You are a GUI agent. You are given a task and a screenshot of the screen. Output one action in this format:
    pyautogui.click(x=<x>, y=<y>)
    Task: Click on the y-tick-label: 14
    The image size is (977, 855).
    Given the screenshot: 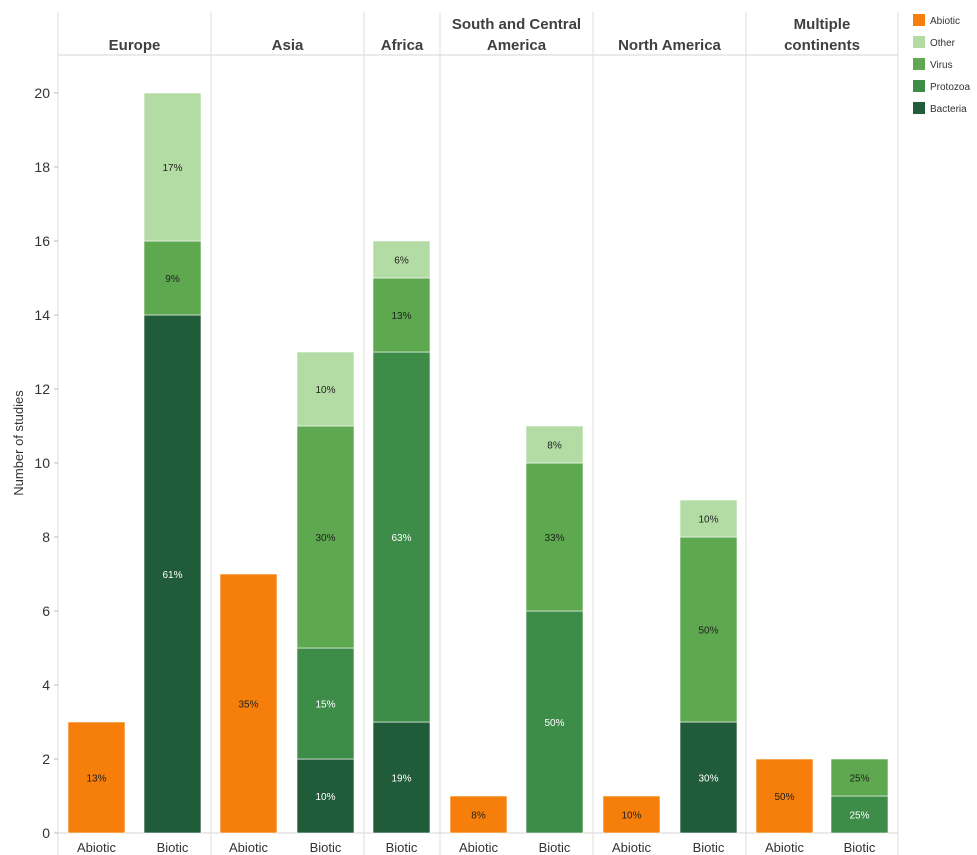 What is the action you would take?
    pyautogui.click(x=42, y=315)
    